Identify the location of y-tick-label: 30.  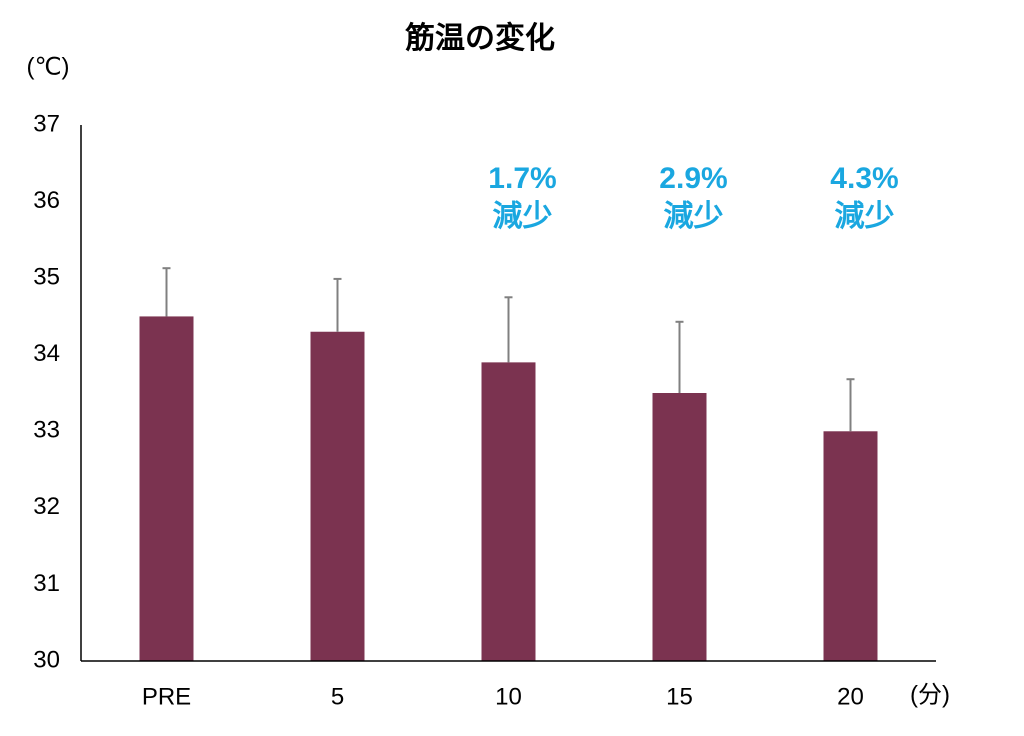
(46, 659).